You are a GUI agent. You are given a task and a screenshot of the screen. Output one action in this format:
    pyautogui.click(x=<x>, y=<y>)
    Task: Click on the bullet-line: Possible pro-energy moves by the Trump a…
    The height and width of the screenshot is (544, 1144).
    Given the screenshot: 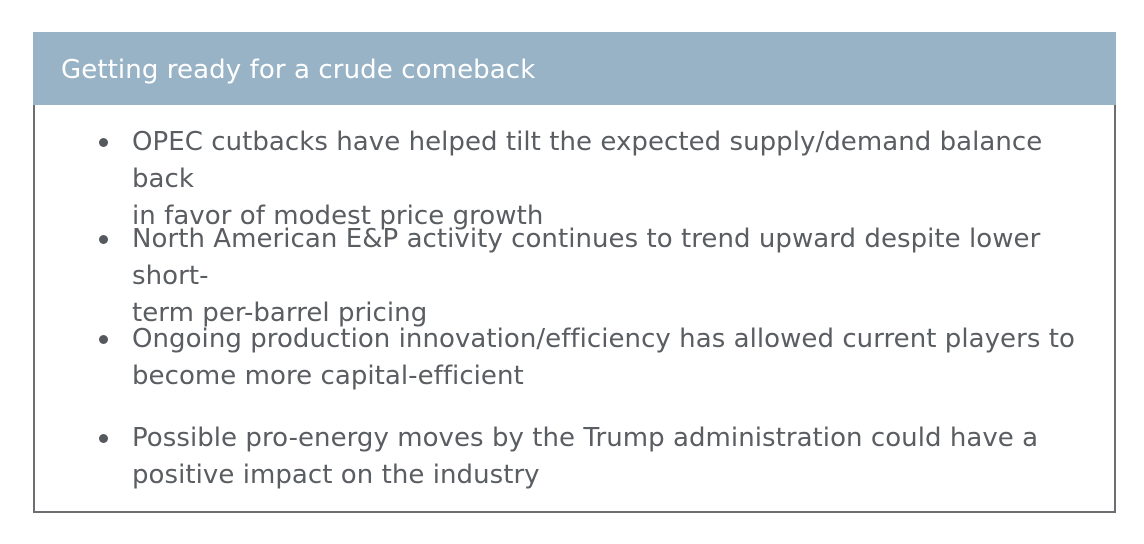 What is the action you would take?
    pyautogui.click(x=585, y=438)
    